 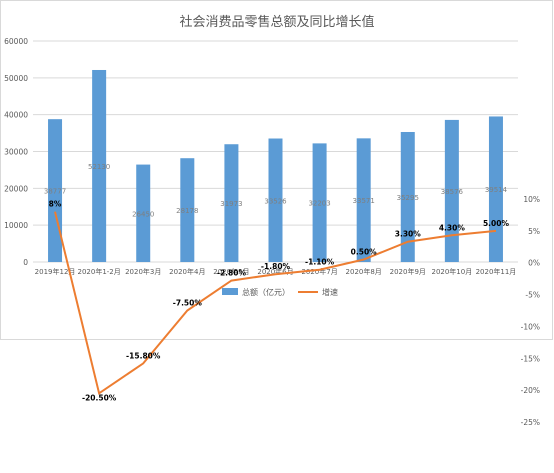 I want to click on x-tick-label: 2020年10月, so click(x=451, y=271).